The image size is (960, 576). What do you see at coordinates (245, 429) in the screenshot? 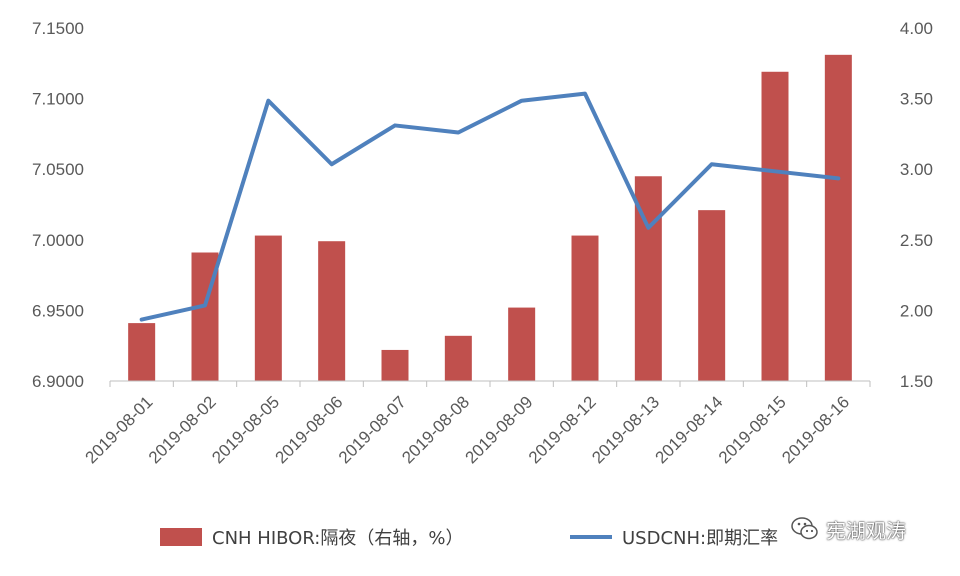
I see `x-tick-label: 2019-08-05` at bounding box center [245, 429].